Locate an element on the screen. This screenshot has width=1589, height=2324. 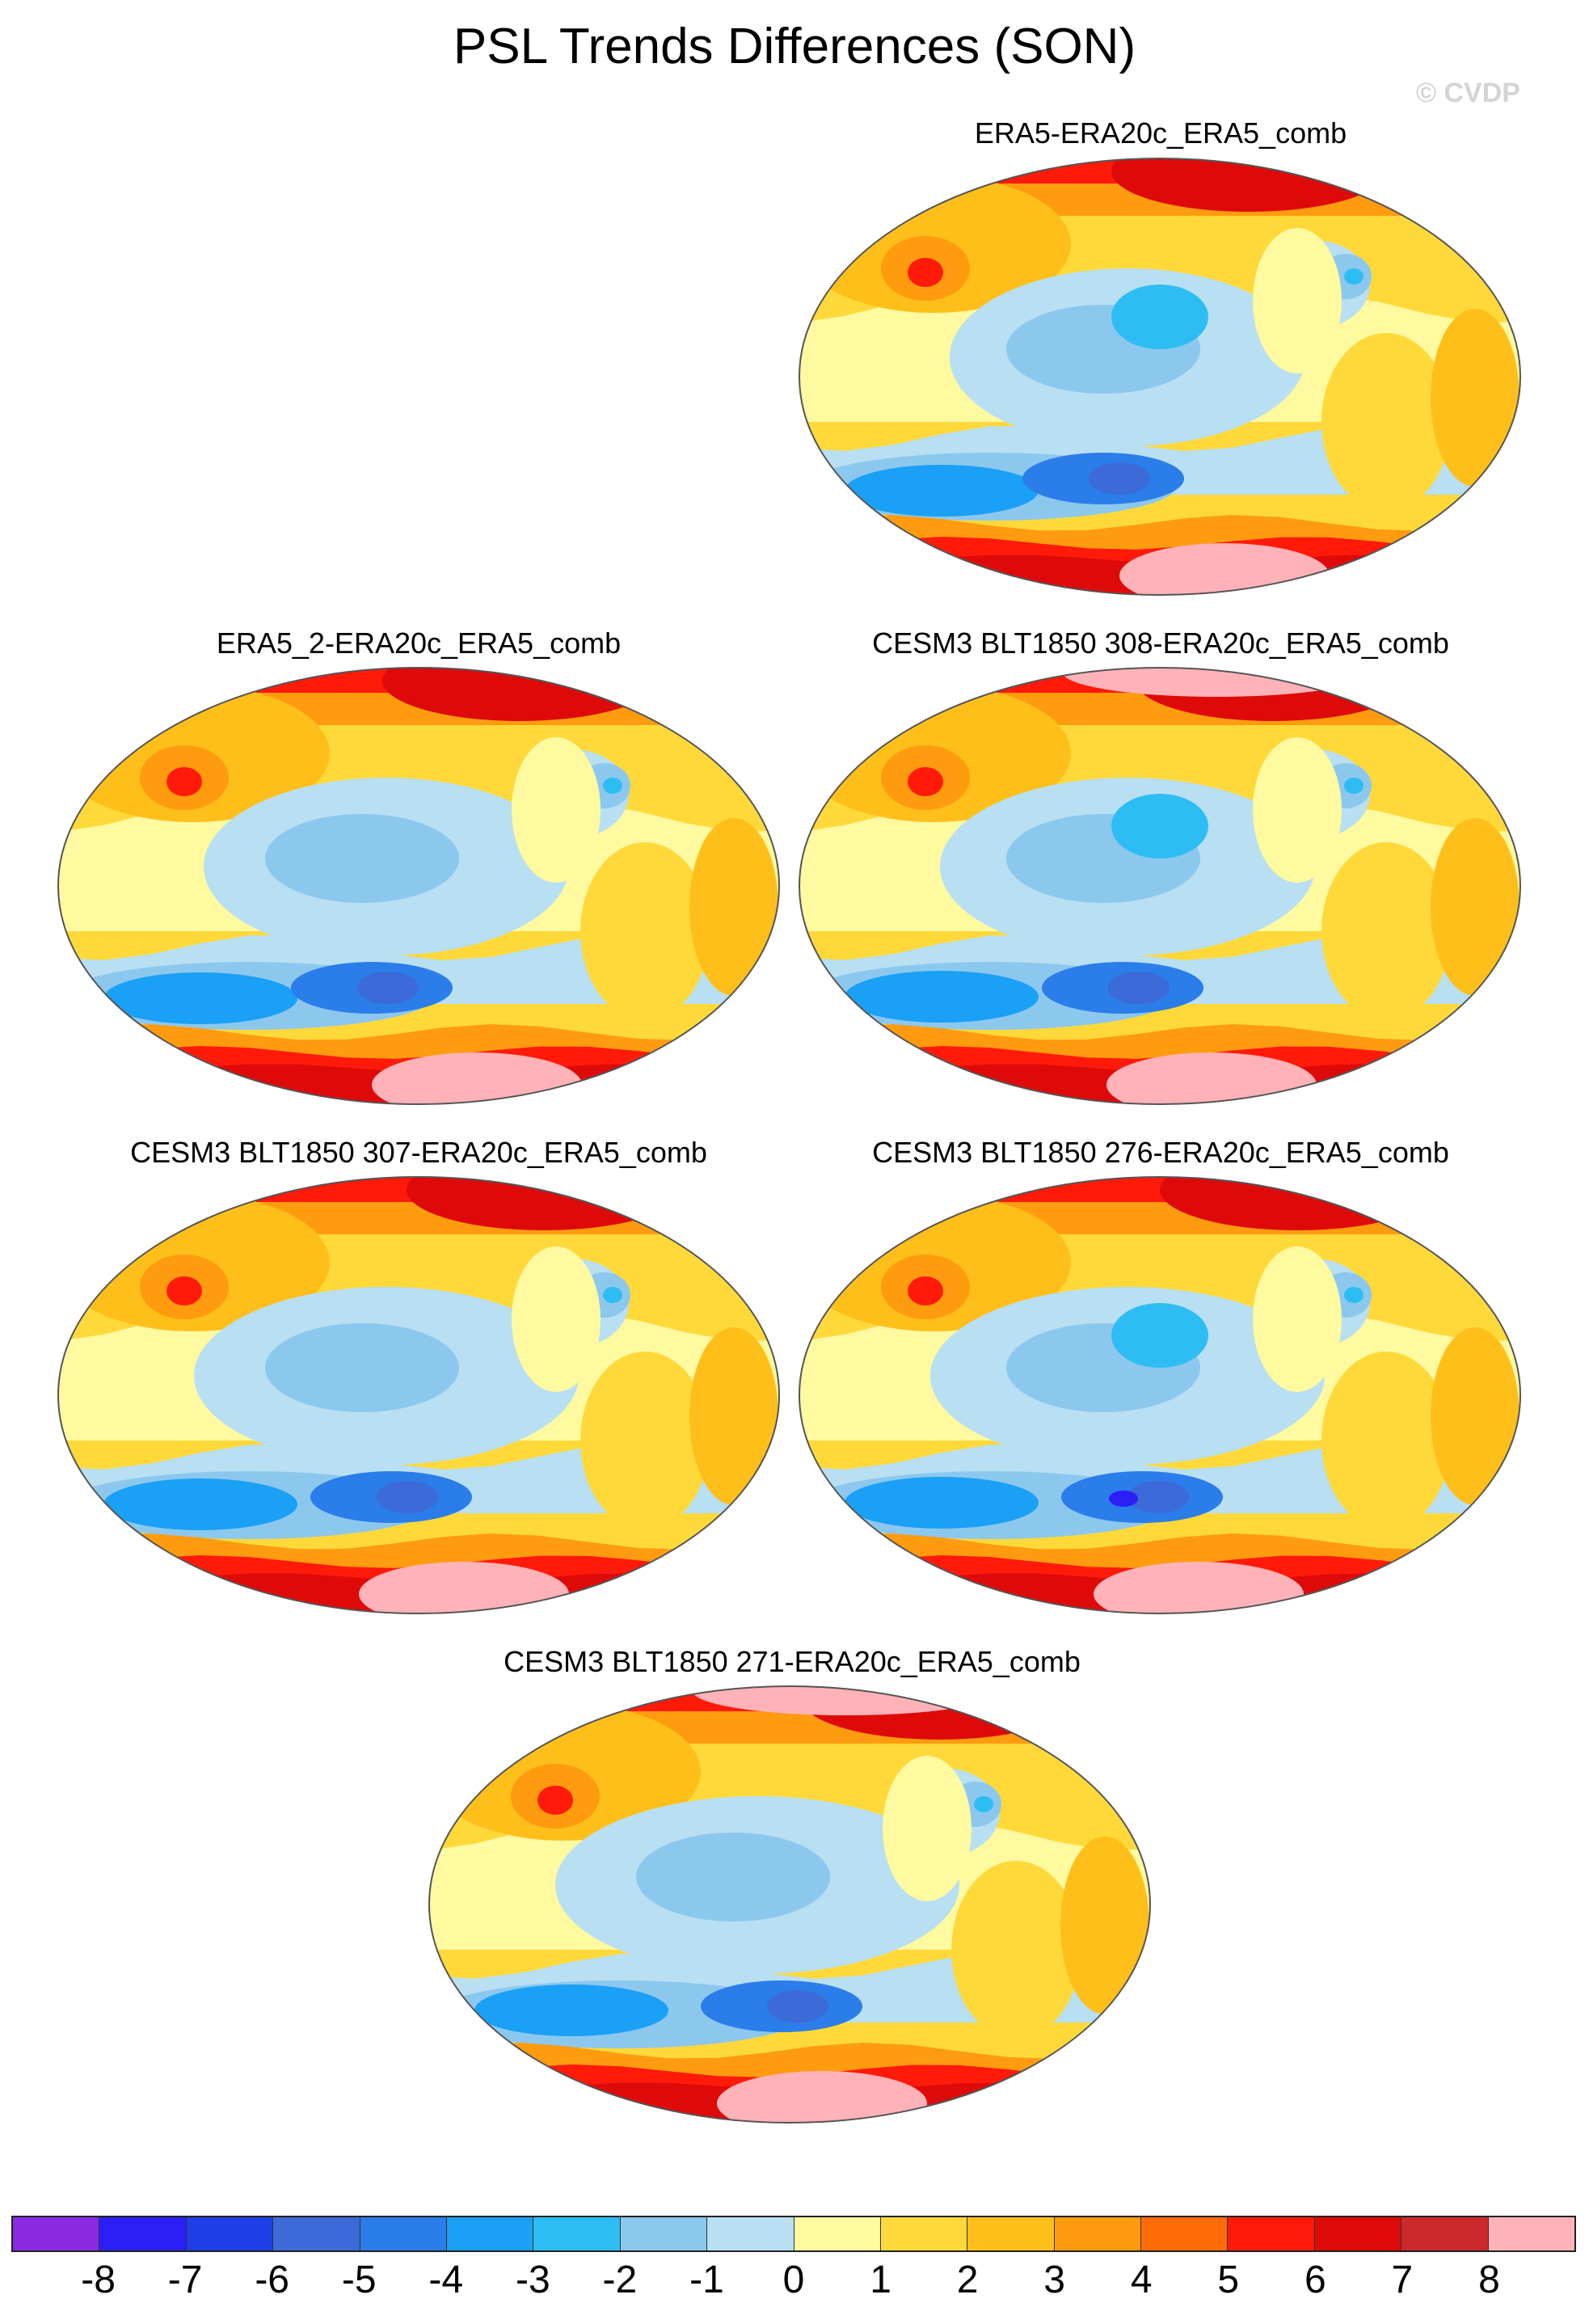
colorbar-tick-label: 4 is located at coordinates (1141, 2280).